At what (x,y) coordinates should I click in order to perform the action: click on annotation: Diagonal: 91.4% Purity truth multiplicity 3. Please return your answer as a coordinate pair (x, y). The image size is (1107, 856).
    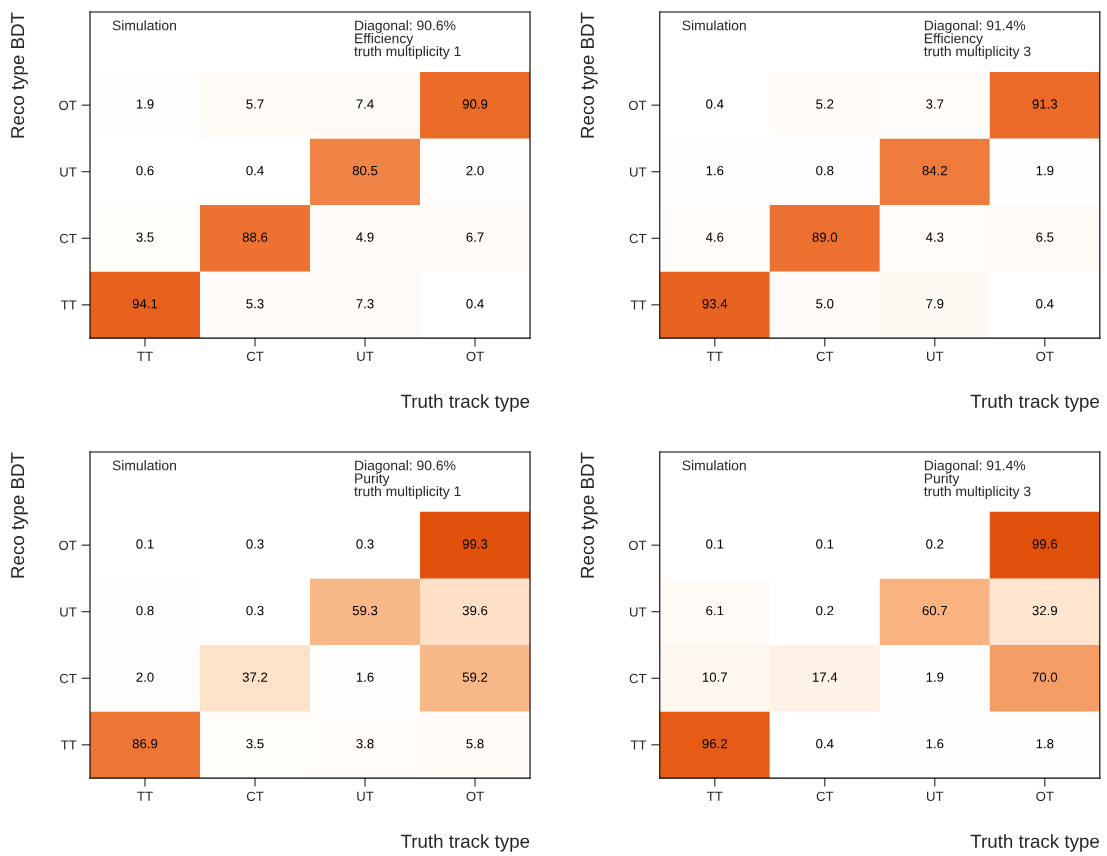
    Looking at the image, I should click on (977, 479).